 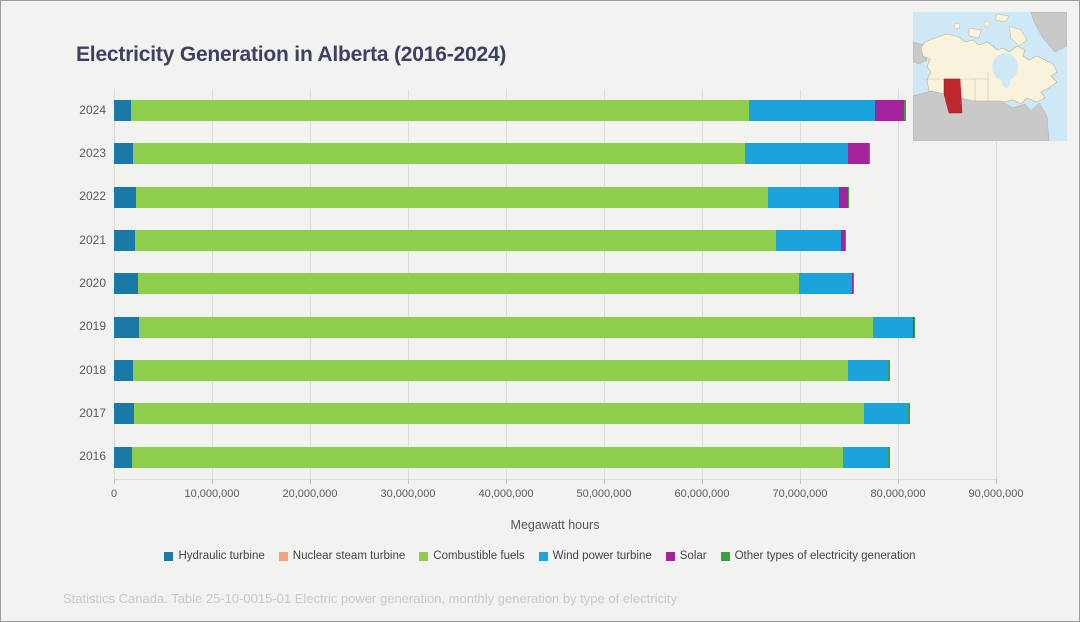 What do you see at coordinates (1005, 67) in the screenshot?
I see `map-hudson-bay` at bounding box center [1005, 67].